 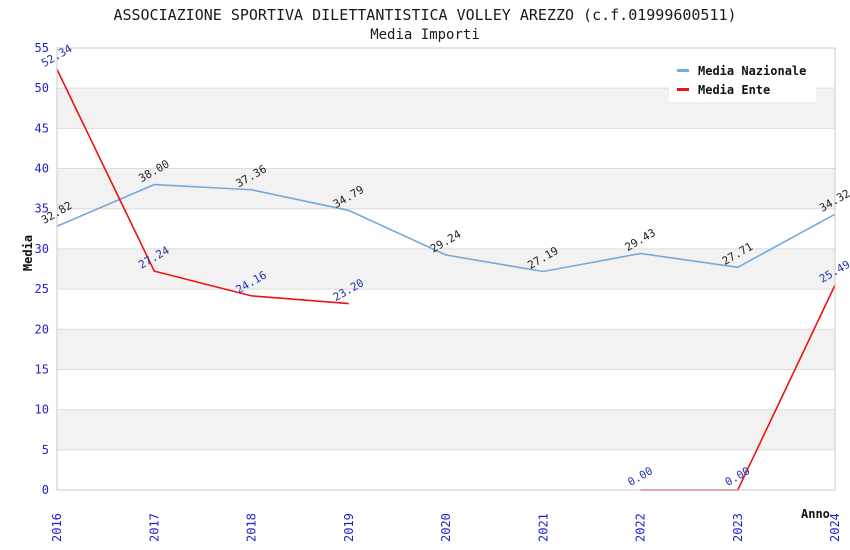 What do you see at coordinates (45, 450) in the screenshot?
I see `y-tick-label: 5` at bounding box center [45, 450].